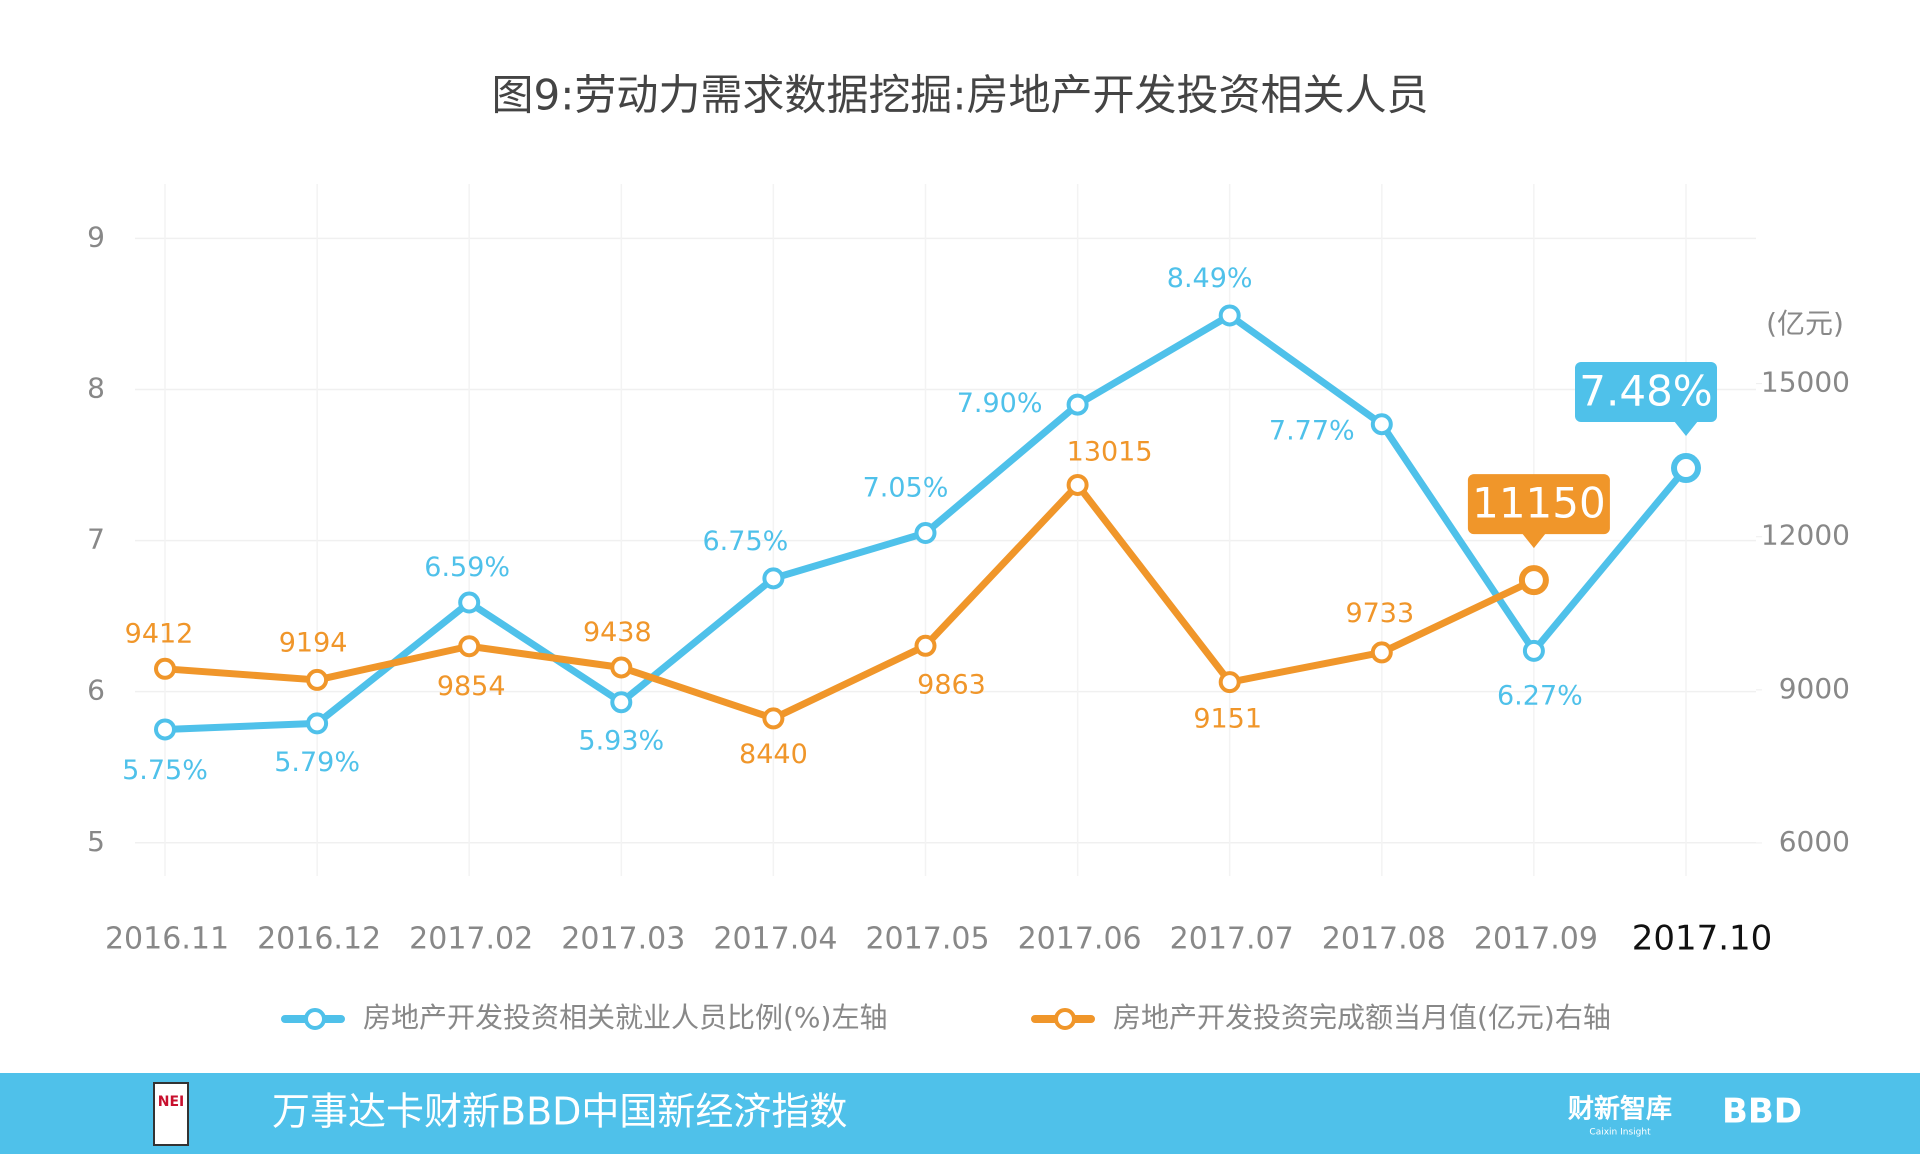 The width and height of the screenshot is (1920, 1154). Describe the element at coordinates (1814, 688) in the screenshot. I see `y2-tick-label: 9000` at that location.